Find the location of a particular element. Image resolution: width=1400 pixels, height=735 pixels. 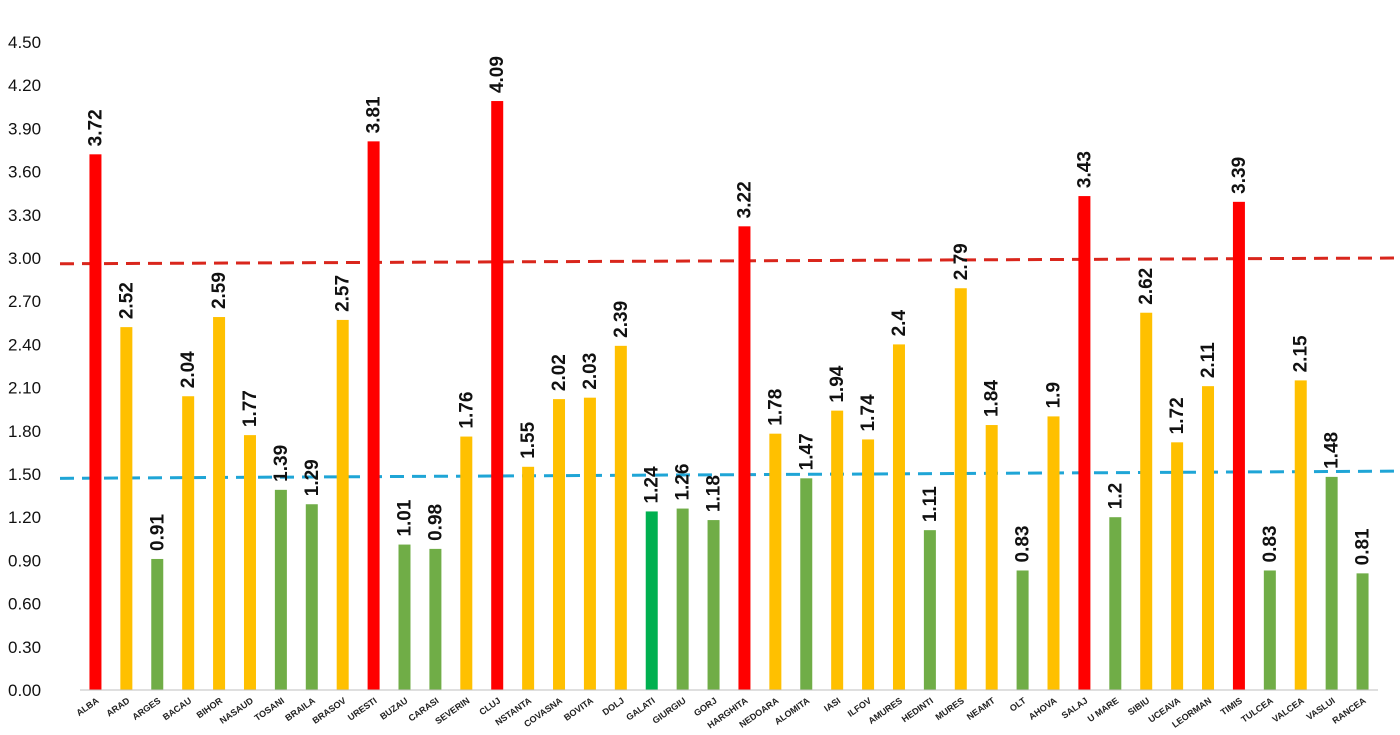

x-tick-label: VALCEA is located at coordinates (1288, 709).